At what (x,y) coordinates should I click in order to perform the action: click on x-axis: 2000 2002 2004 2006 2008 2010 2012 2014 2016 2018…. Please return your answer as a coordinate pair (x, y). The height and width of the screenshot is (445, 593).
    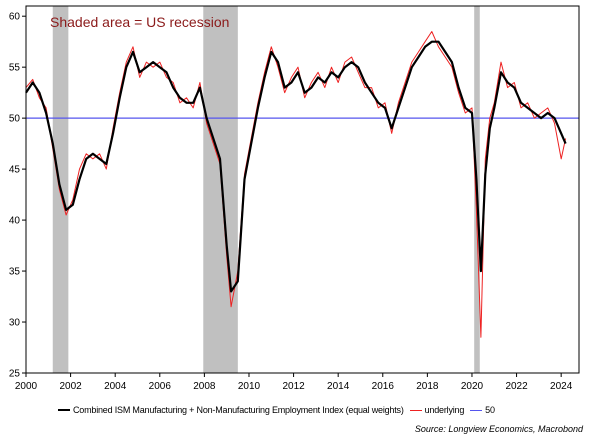
    Looking at the image, I should click on (294, 382).